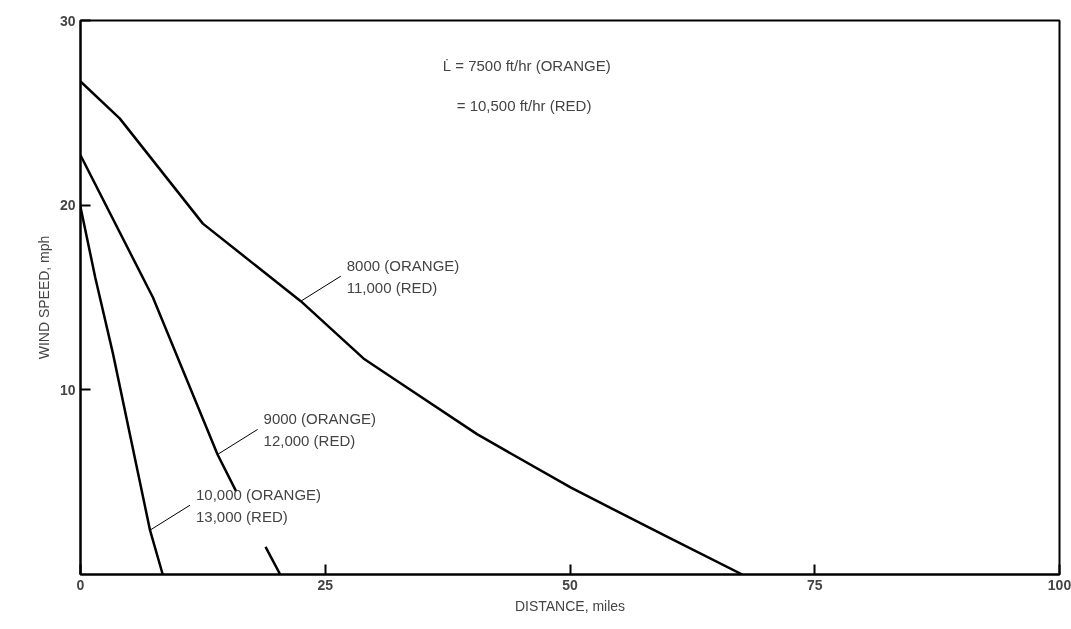 The image size is (1071, 629). What do you see at coordinates (570, 584) in the screenshot?
I see `x-tick-label: 50` at bounding box center [570, 584].